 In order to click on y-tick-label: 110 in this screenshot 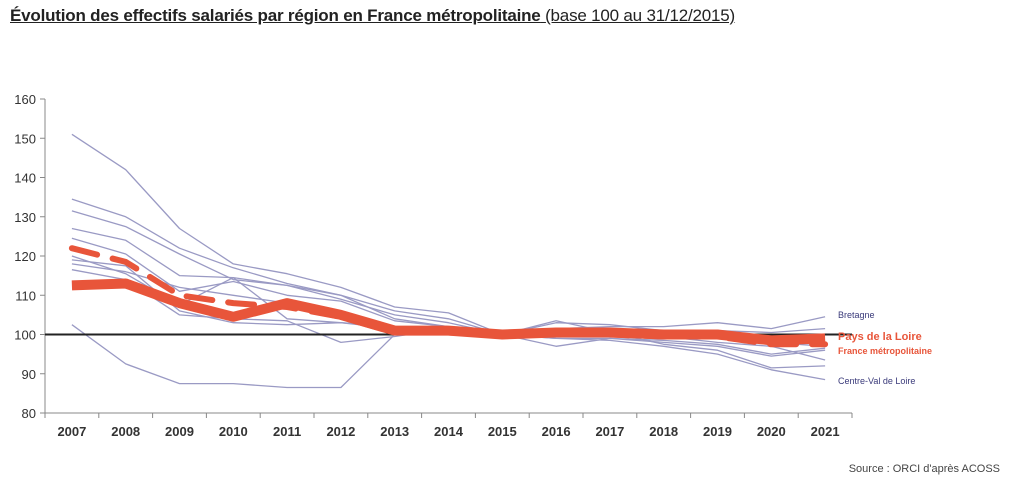, I will do `click(25, 295)`.